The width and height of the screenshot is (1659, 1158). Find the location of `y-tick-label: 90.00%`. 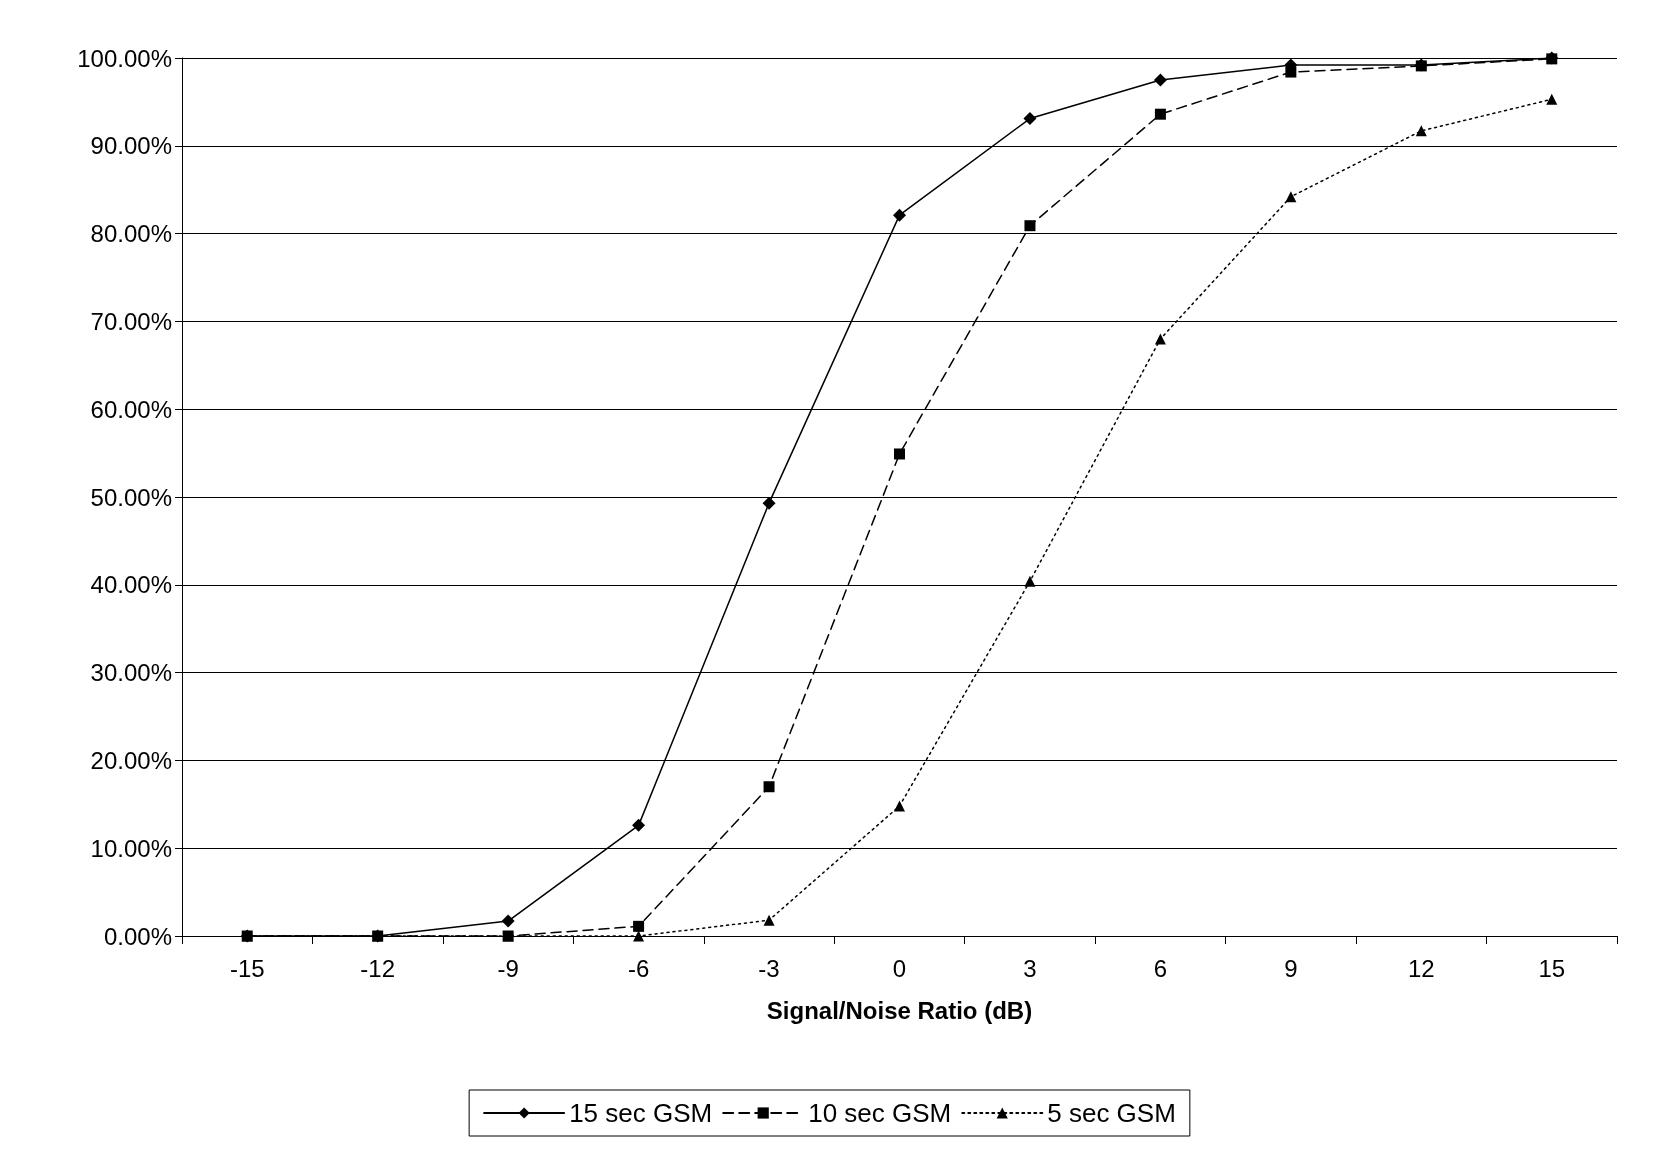

y-tick-label: 90.00% is located at coordinates (131, 146).